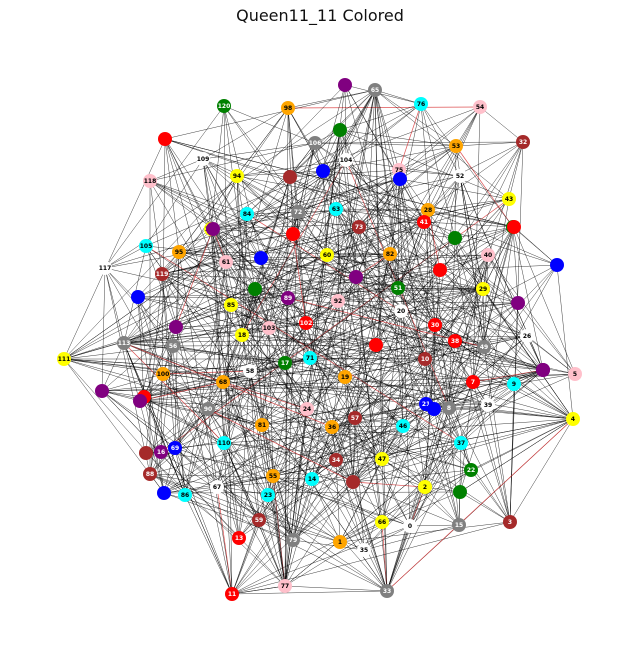 The width and height of the screenshot is (640, 658). Describe the element at coordinates (471, 470) in the screenshot. I see `node-label: 22` at that location.